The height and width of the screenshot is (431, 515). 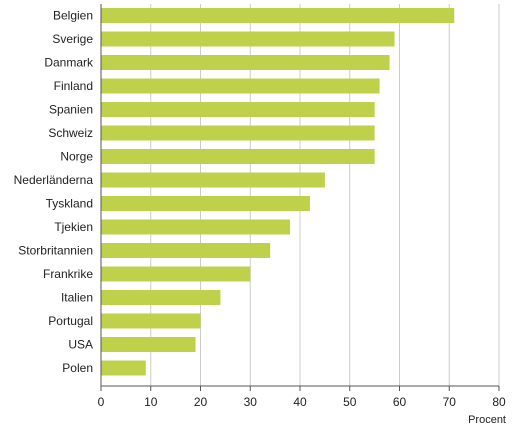 I want to click on category-label: Norge, so click(x=76, y=157).